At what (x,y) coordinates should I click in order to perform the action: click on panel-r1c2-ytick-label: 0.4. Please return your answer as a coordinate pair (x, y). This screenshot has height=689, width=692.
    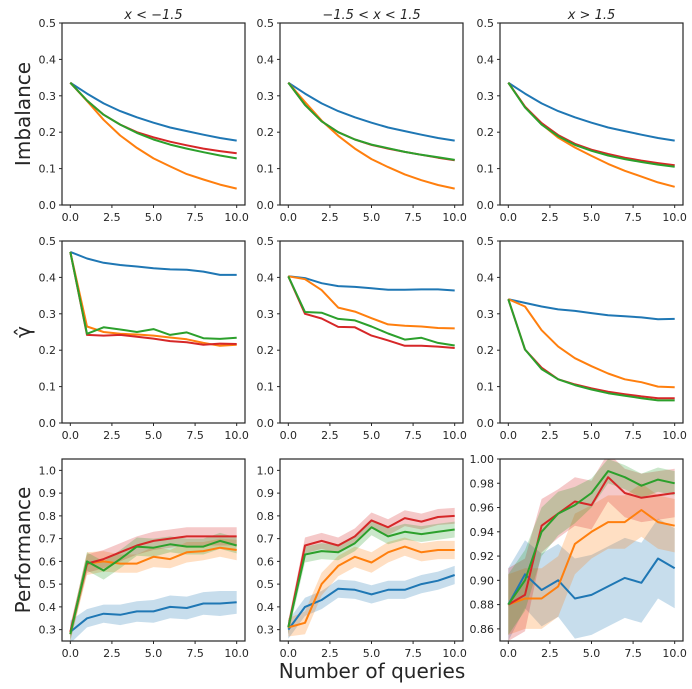
    Looking at the image, I should click on (486, 277).